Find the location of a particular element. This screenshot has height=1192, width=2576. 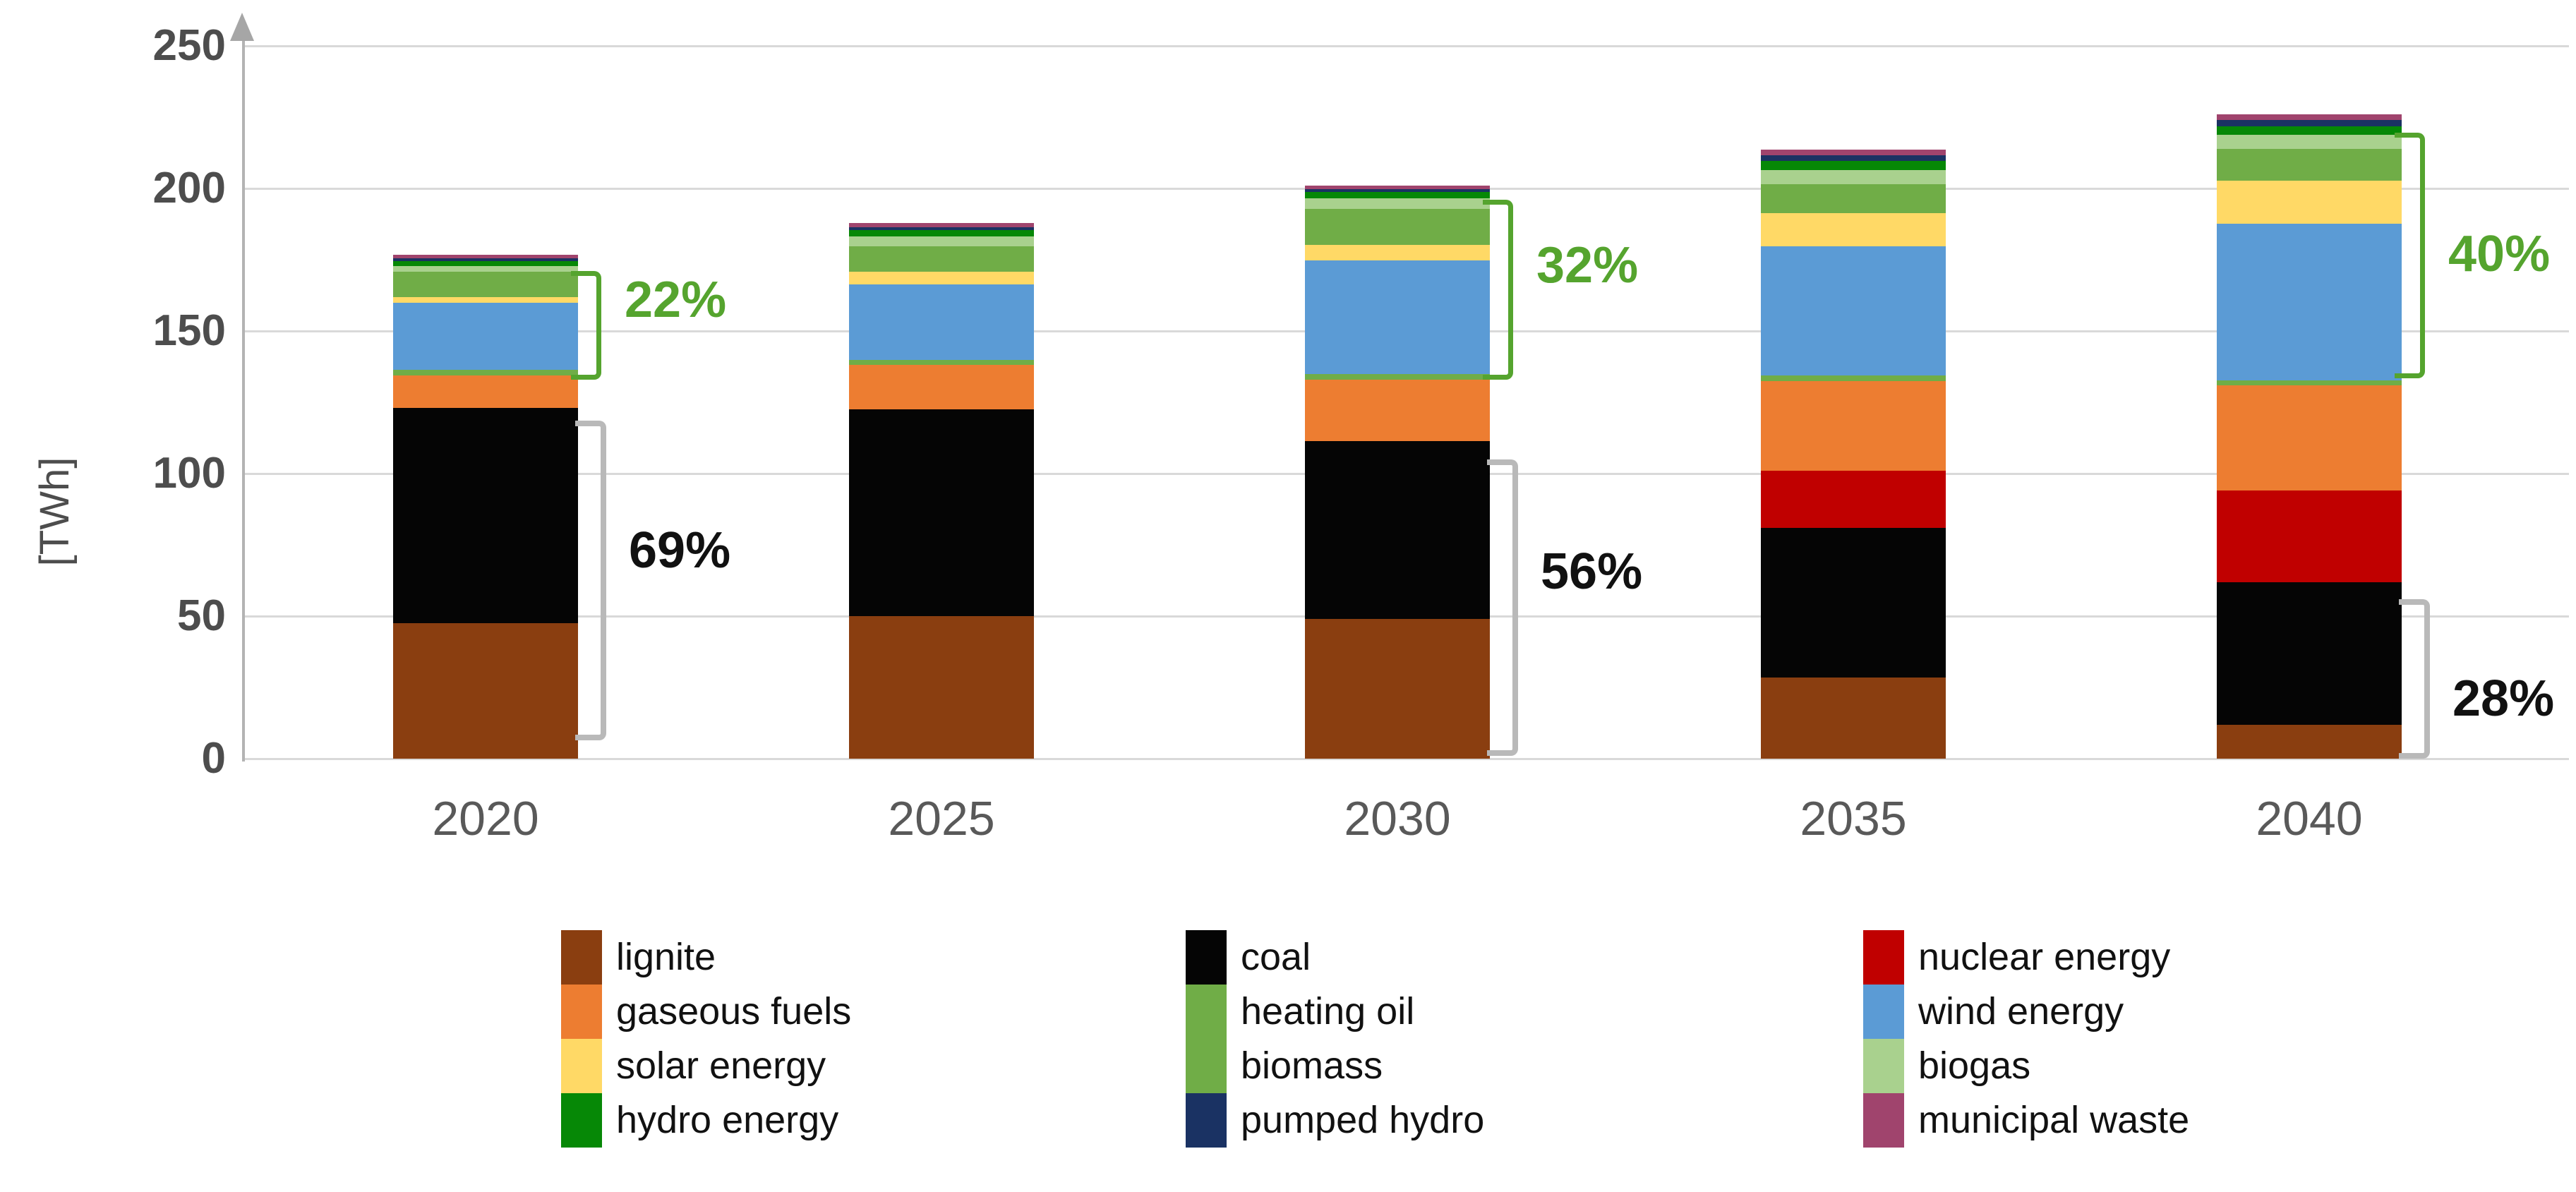

bar-segment-biomass-2025 is located at coordinates (941, 259).